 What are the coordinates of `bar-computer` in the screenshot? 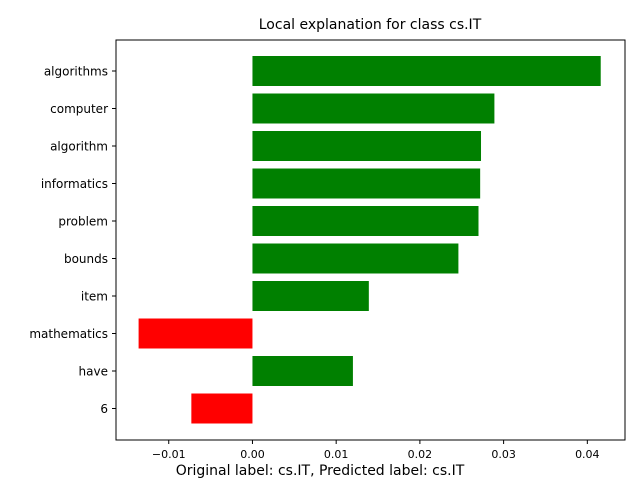 It's located at (373, 108).